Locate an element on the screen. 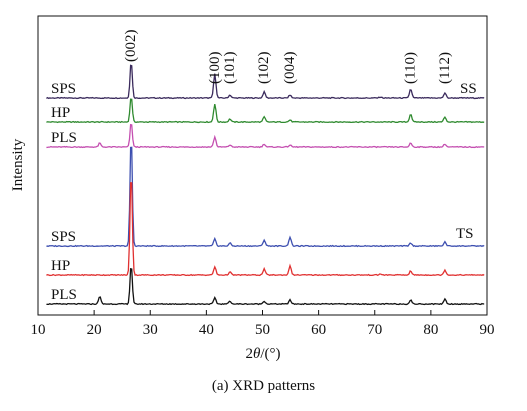  peak-labels: (002) (100) (101) (102) (004) (110) (112) is located at coordinates (288, 57).